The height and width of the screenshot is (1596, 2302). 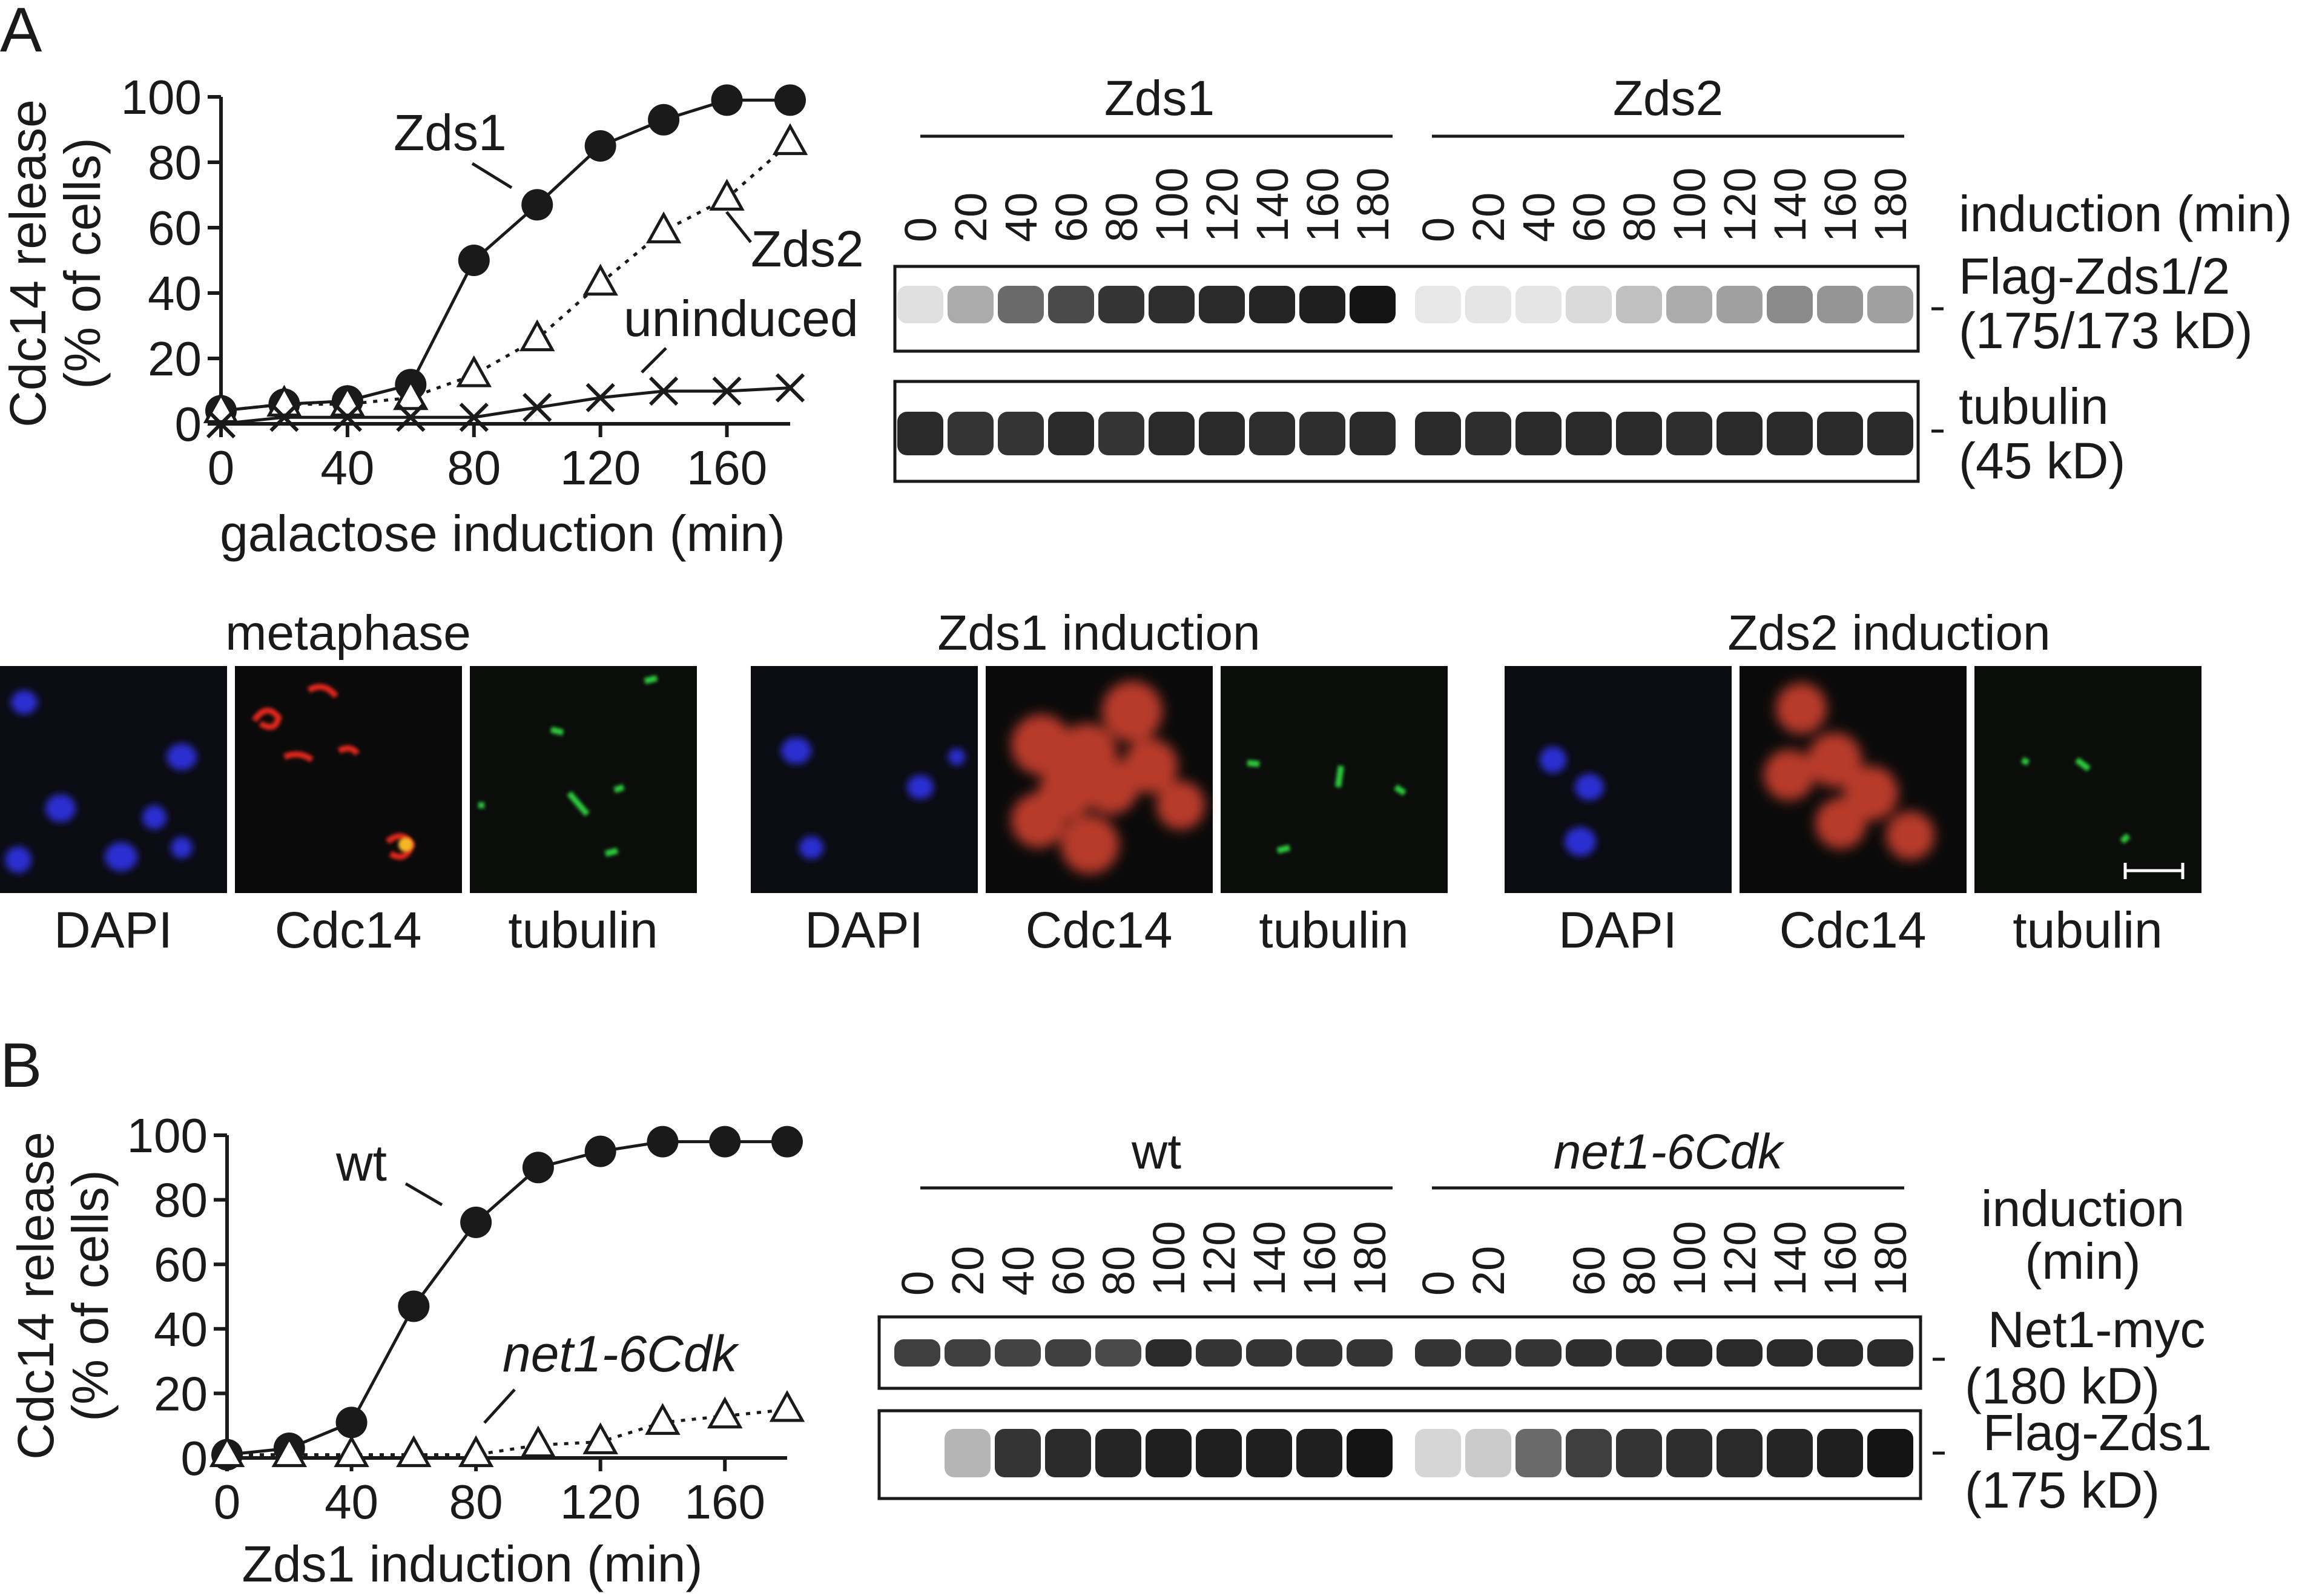 What do you see at coordinates (2082, 1261) in the screenshot?
I see `lanes-header-b-2: (min)` at bounding box center [2082, 1261].